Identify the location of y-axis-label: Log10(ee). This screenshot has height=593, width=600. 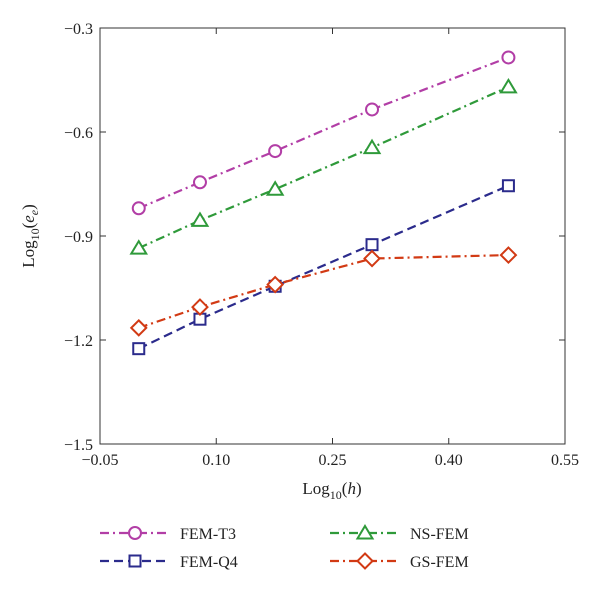
(30, 236).